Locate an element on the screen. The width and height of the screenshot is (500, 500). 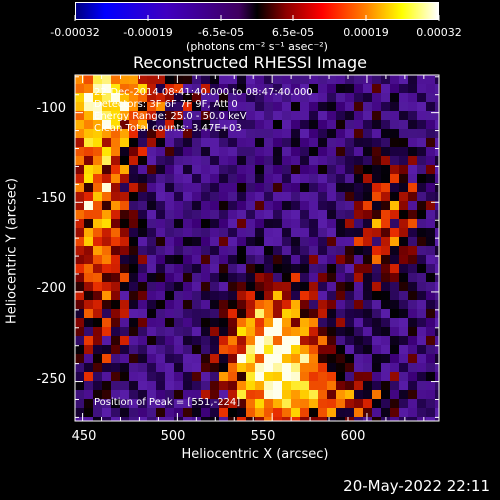
colorbar-tick-label: 0.00019 is located at coordinates (366, 32).